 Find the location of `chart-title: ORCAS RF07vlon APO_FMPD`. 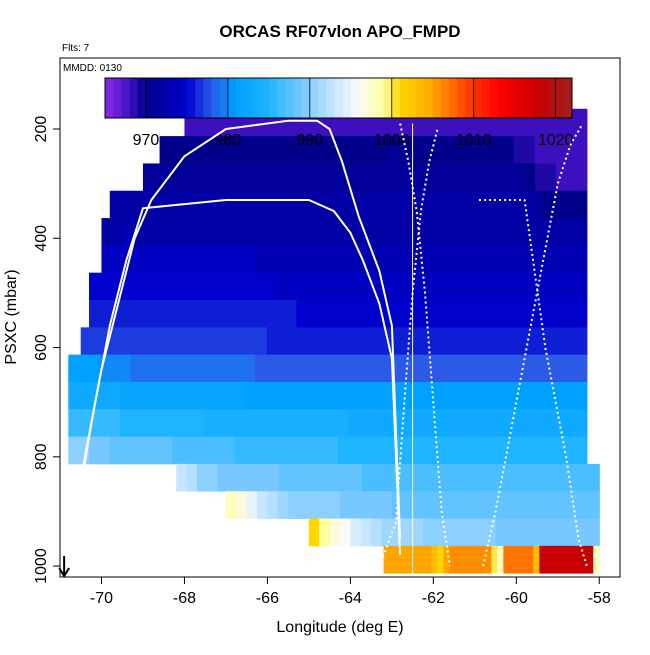

chart-title: ORCAS RF07vlon APO_FMPD is located at coordinates (339, 31).